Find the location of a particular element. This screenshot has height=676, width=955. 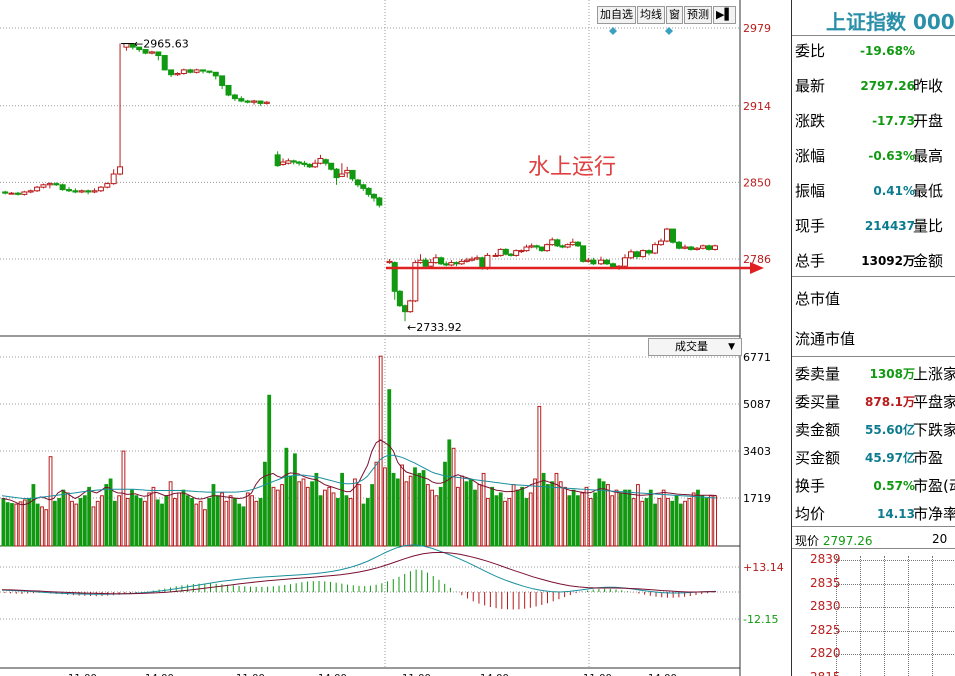

quote-label: 最新 is located at coordinates (810, 86).